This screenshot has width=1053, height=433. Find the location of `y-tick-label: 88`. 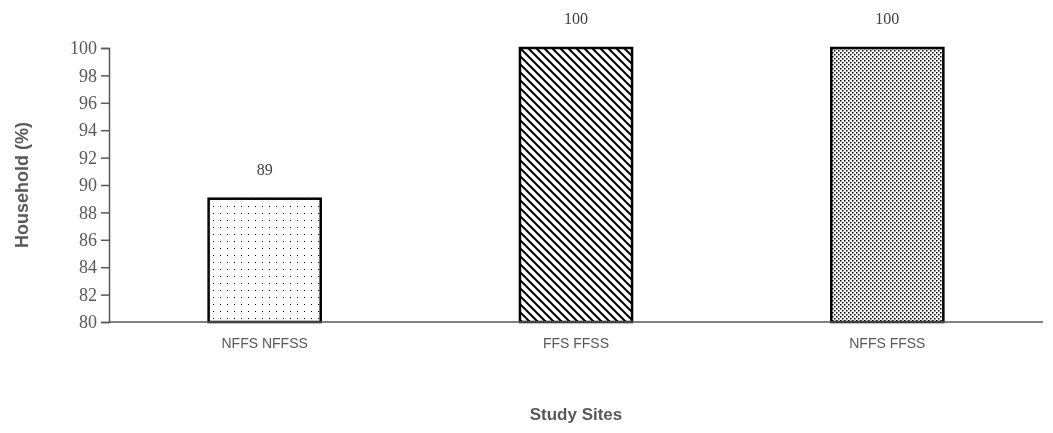

y-tick-label: 88 is located at coordinates (88, 212).